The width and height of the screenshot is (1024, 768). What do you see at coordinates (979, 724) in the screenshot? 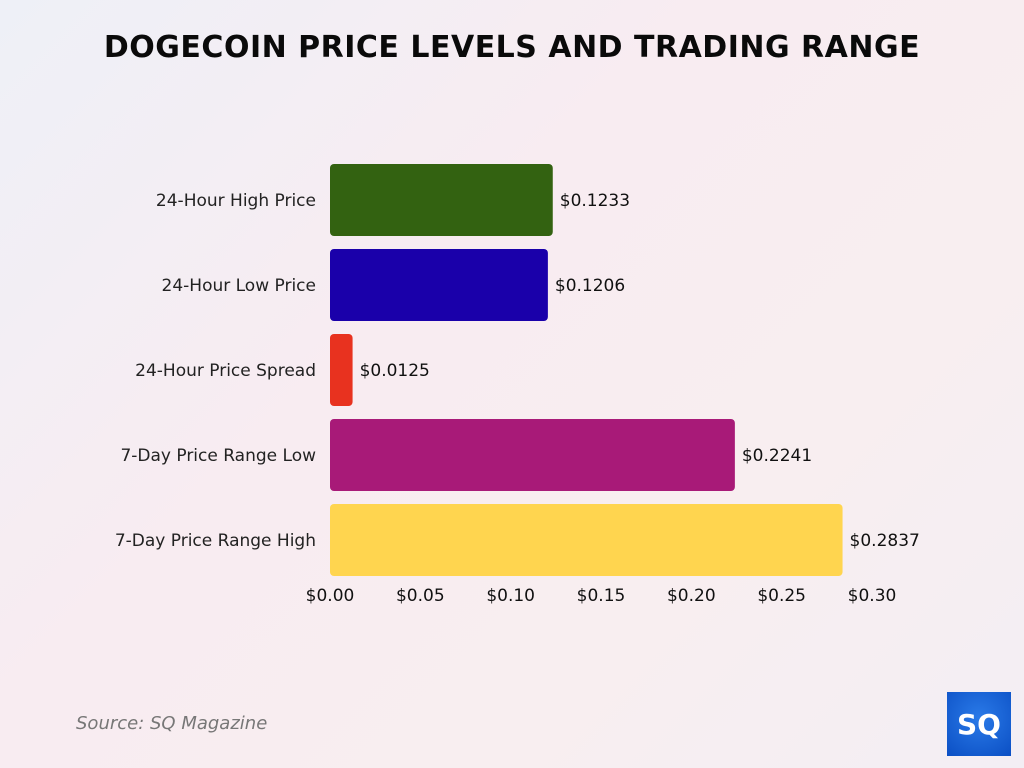
I see `sq-logo: SQ` at bounding box center [979, 724].